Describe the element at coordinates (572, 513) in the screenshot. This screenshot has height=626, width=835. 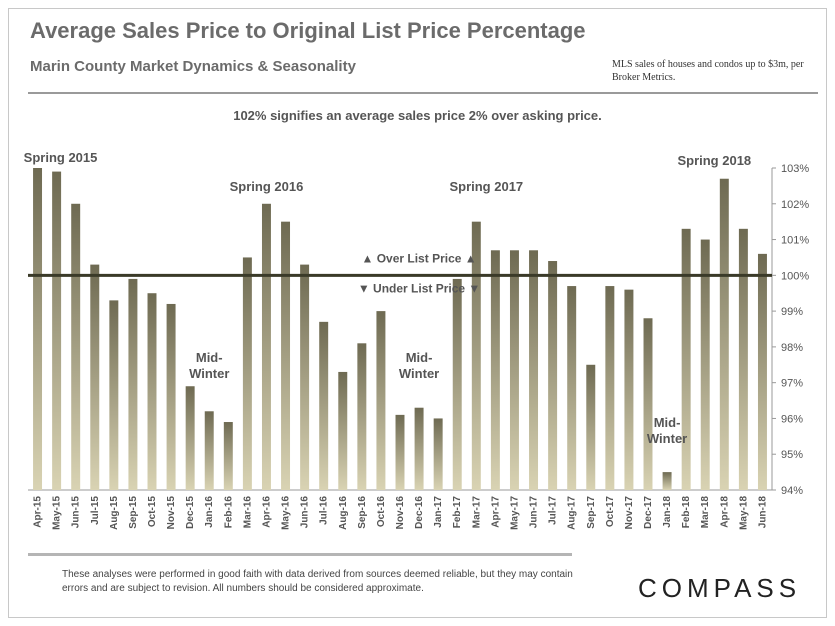
I see `x-tick-label: Aug-17` at that location.